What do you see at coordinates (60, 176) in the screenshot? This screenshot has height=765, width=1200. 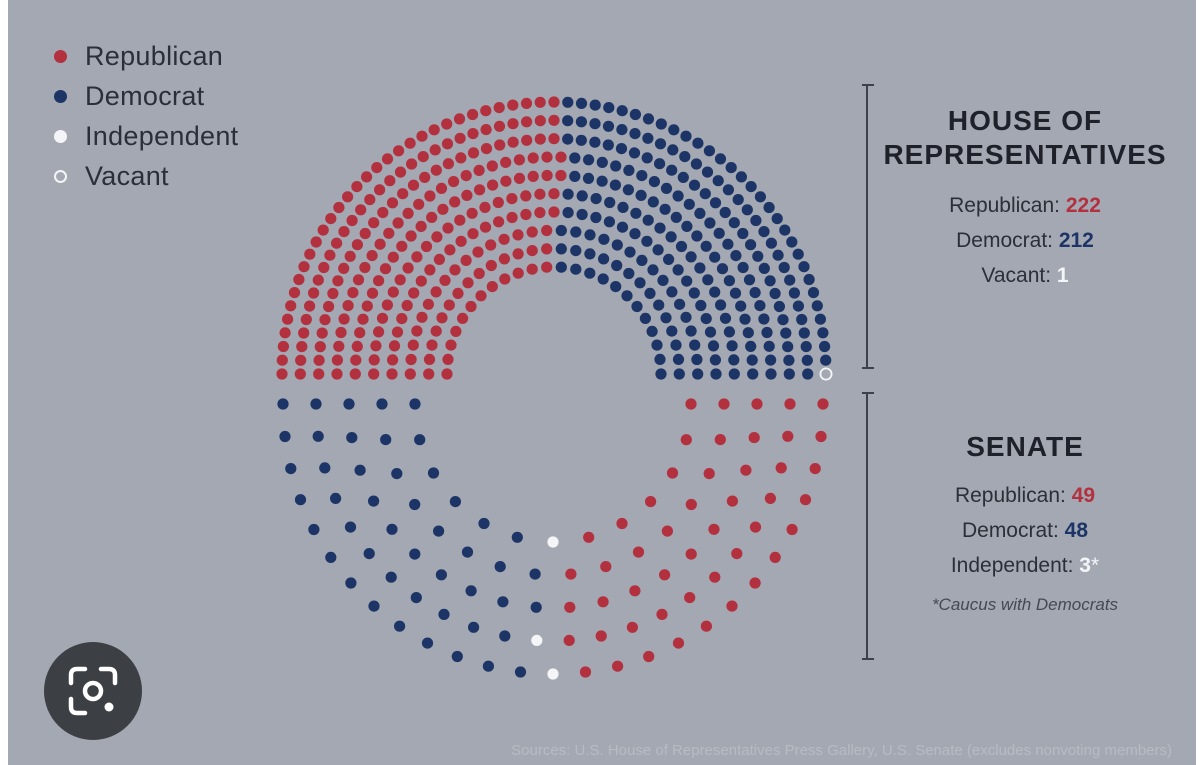 I see `vacant-circle-icon` at bounding box center [60, 176].